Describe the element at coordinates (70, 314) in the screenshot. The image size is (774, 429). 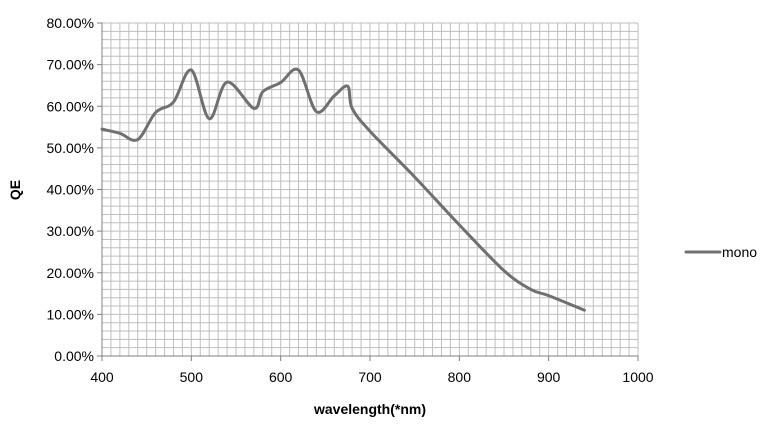
I see `y-tick-label: 10.00%` at that location.